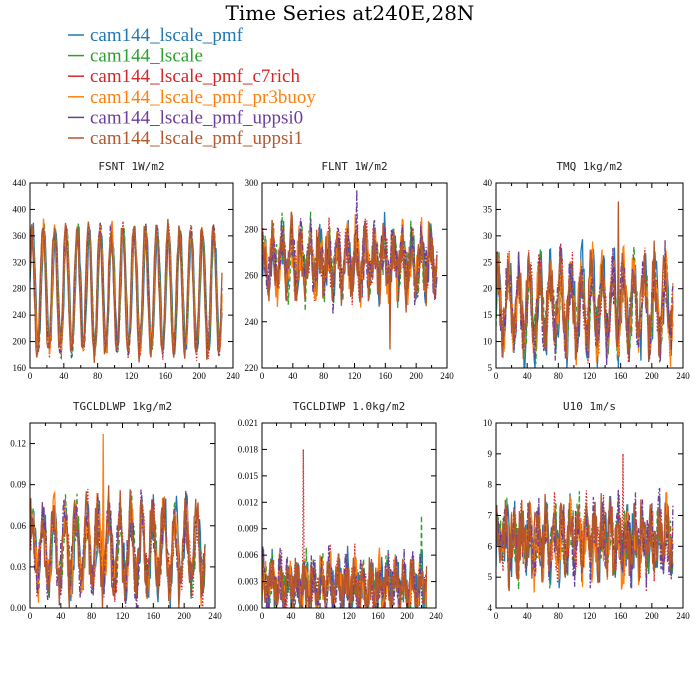 The image size is (700, 700). I want to click on y-tick-label: 30, so click(488, 236).